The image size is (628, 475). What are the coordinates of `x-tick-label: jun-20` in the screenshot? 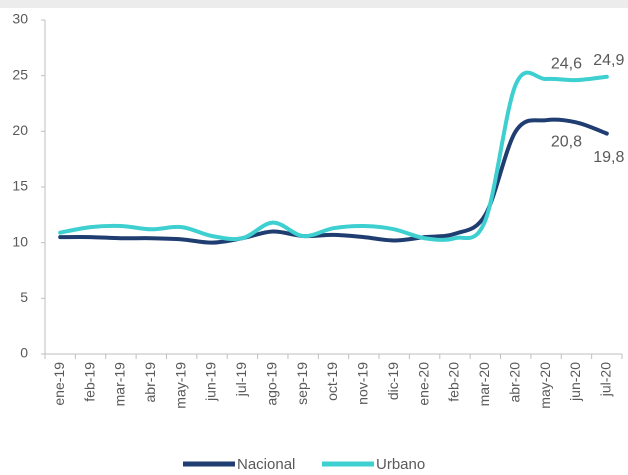 It's located at (575, 382).